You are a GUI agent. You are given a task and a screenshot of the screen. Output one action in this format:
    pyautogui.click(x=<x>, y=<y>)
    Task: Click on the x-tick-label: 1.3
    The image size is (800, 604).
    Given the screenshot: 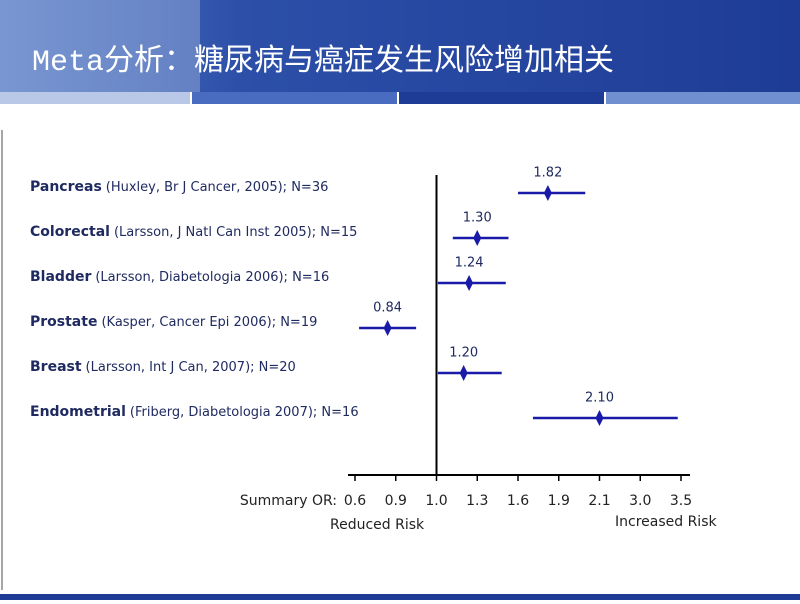 What is the action you would take?
    pyautogui.click(x=477, y=501)
    